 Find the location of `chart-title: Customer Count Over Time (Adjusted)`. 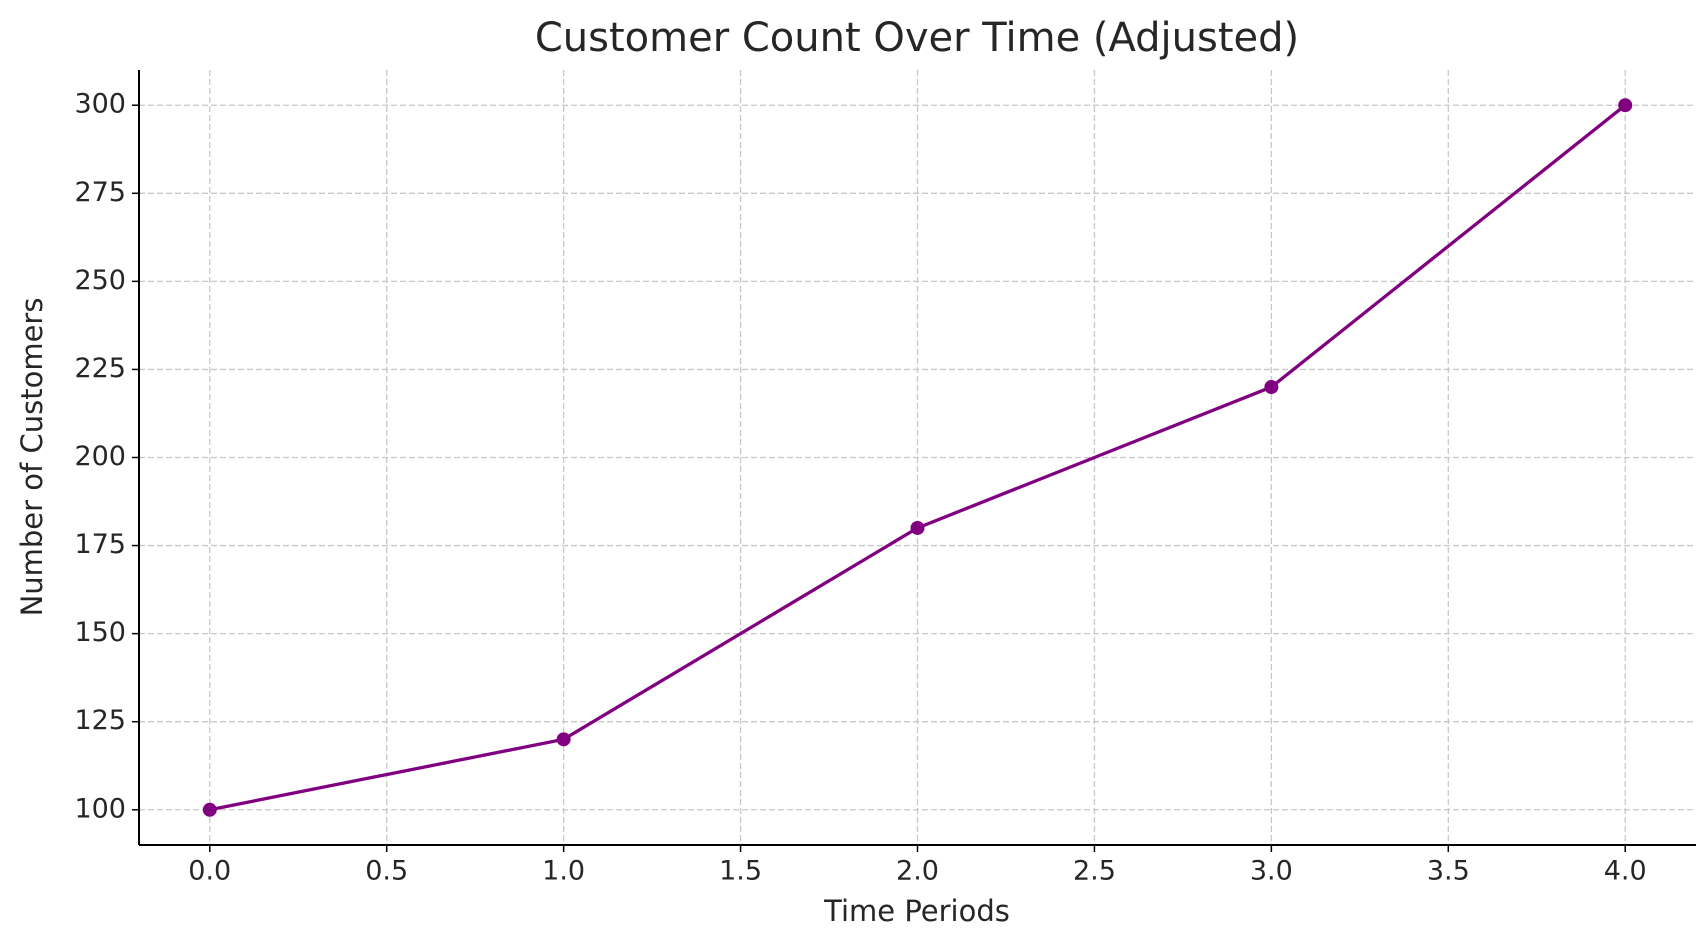

chart-title: Customer Count Over Time (Adjusted) is located at coordinates (917, 38).